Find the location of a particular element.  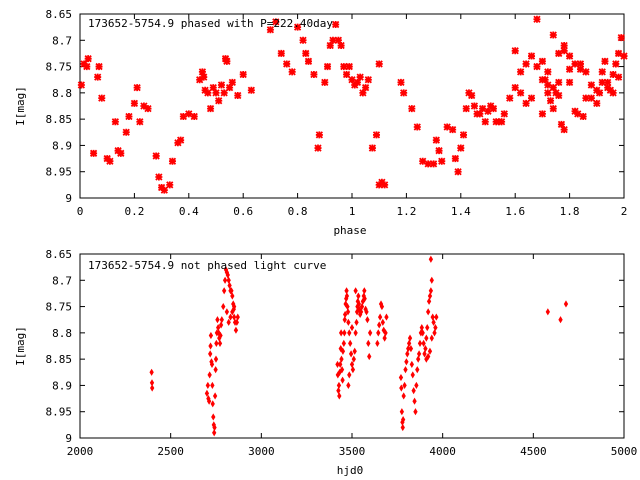

phased-x-tick-label: 0.6 is located at coordinates (243, 211).